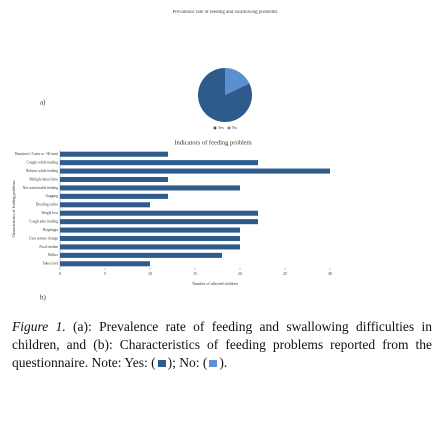 The height and width of the screenshot is (429, 444). What do you see at coordinates (43, 238) in the screenshot?
I see `y-tick-label: Uses texture change` at bounding box center [43, 238].